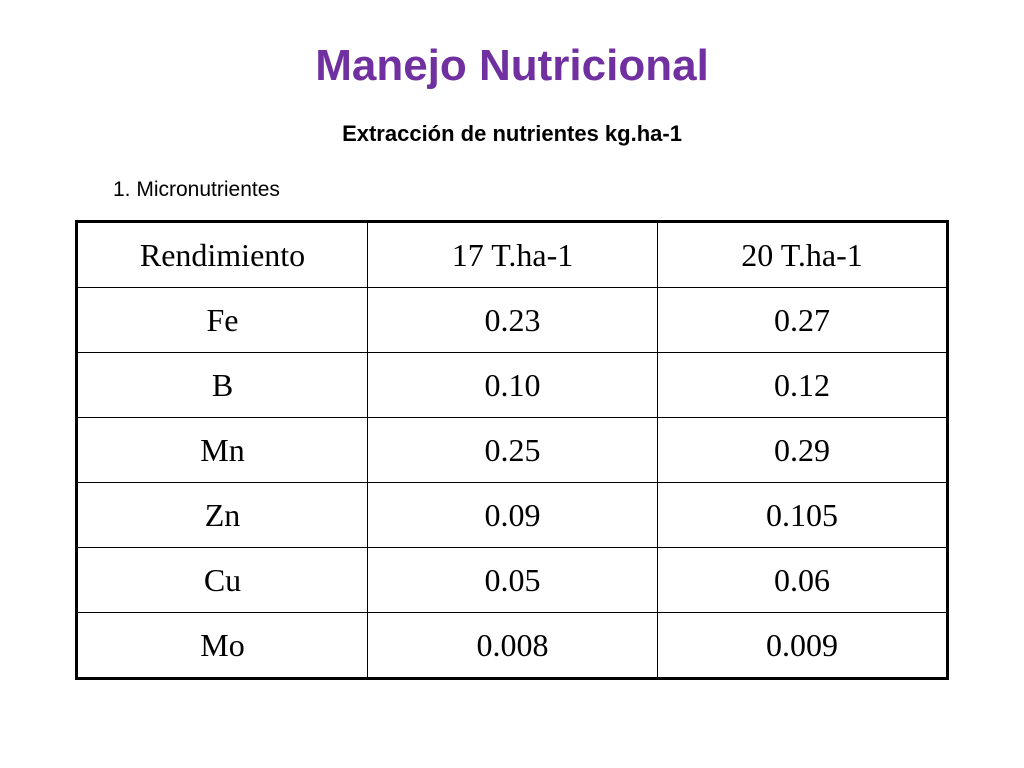 Image resolution: width=1024 pixels, height=768 pixels. I want to click on value-cell: 0.09, so click(512, 515).